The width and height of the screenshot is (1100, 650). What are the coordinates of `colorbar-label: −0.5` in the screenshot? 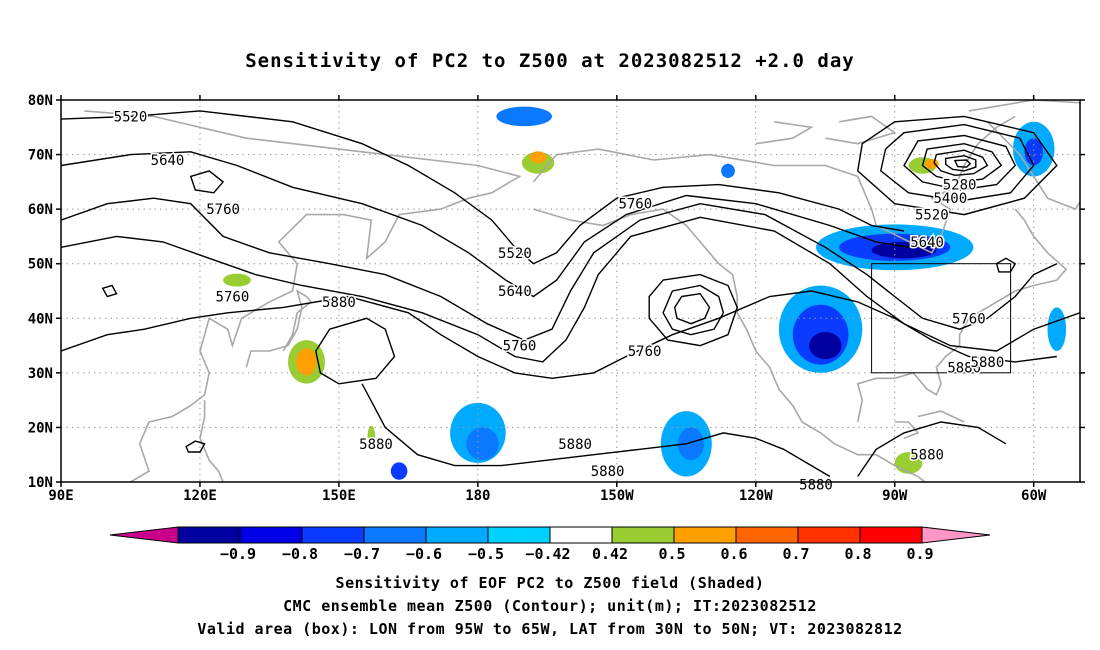 It's located at (486, 554).